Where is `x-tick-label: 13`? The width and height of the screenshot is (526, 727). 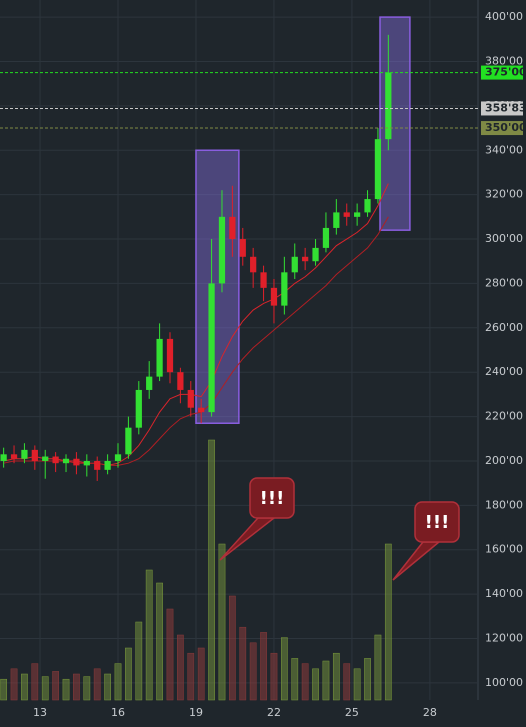
x-tick-label: 13 is located at coordinates (40, 712).